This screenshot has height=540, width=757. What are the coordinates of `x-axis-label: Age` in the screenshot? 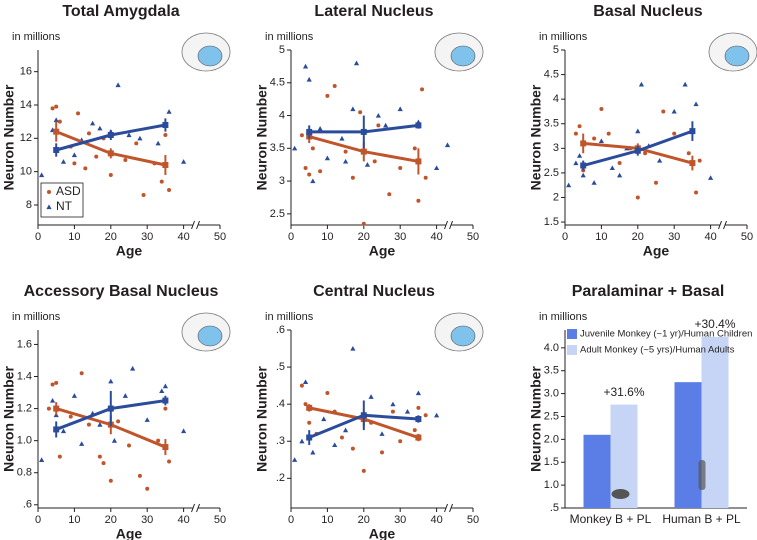 It's located at (129, 251).